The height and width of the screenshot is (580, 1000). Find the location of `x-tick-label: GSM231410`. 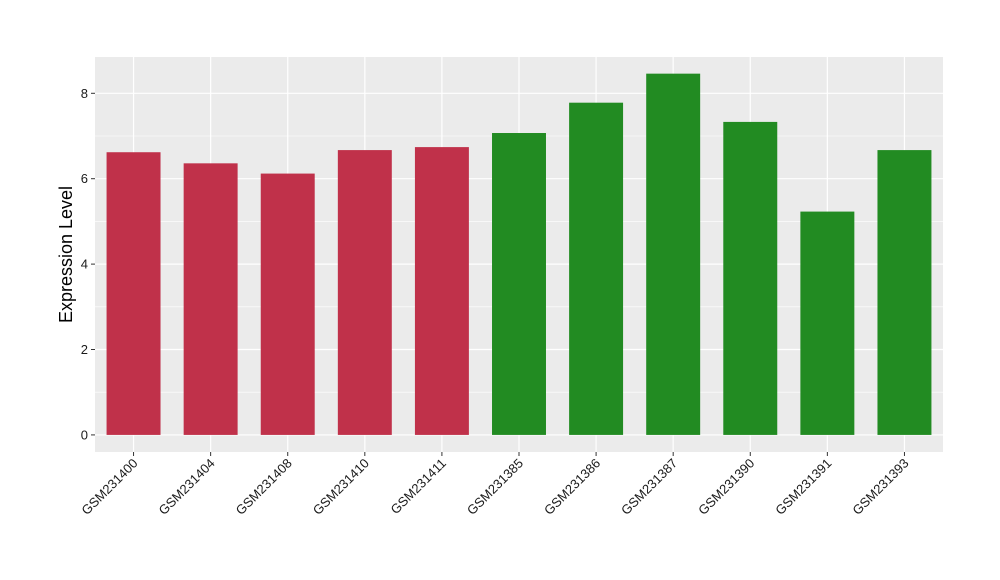

x-tick-label: GSM231410 is located at coordinates (341, 487).